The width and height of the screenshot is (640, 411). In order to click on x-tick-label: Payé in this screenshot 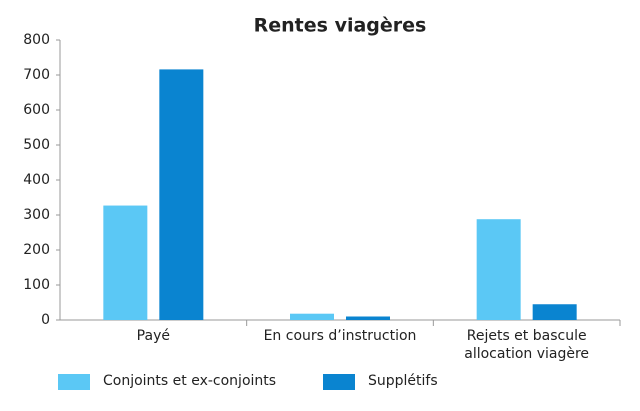, I will do `click(153, 336)`.